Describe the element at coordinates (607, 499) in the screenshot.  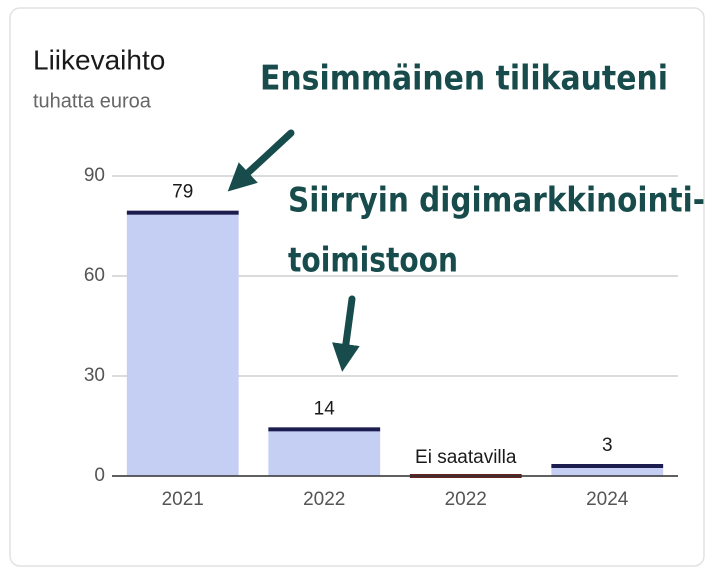
I see `x-tick-label: 2024` at that location.